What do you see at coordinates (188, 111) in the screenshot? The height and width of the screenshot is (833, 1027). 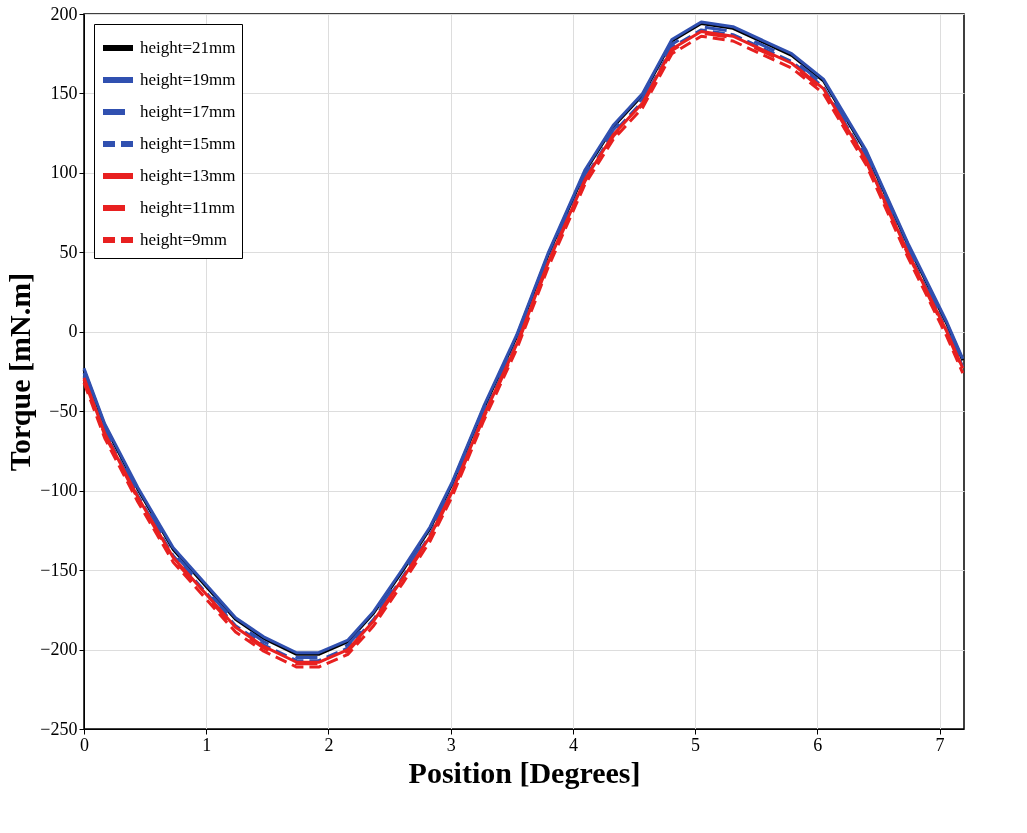 I see `legend-label: height=17mm` at bounding box center [188, 111].